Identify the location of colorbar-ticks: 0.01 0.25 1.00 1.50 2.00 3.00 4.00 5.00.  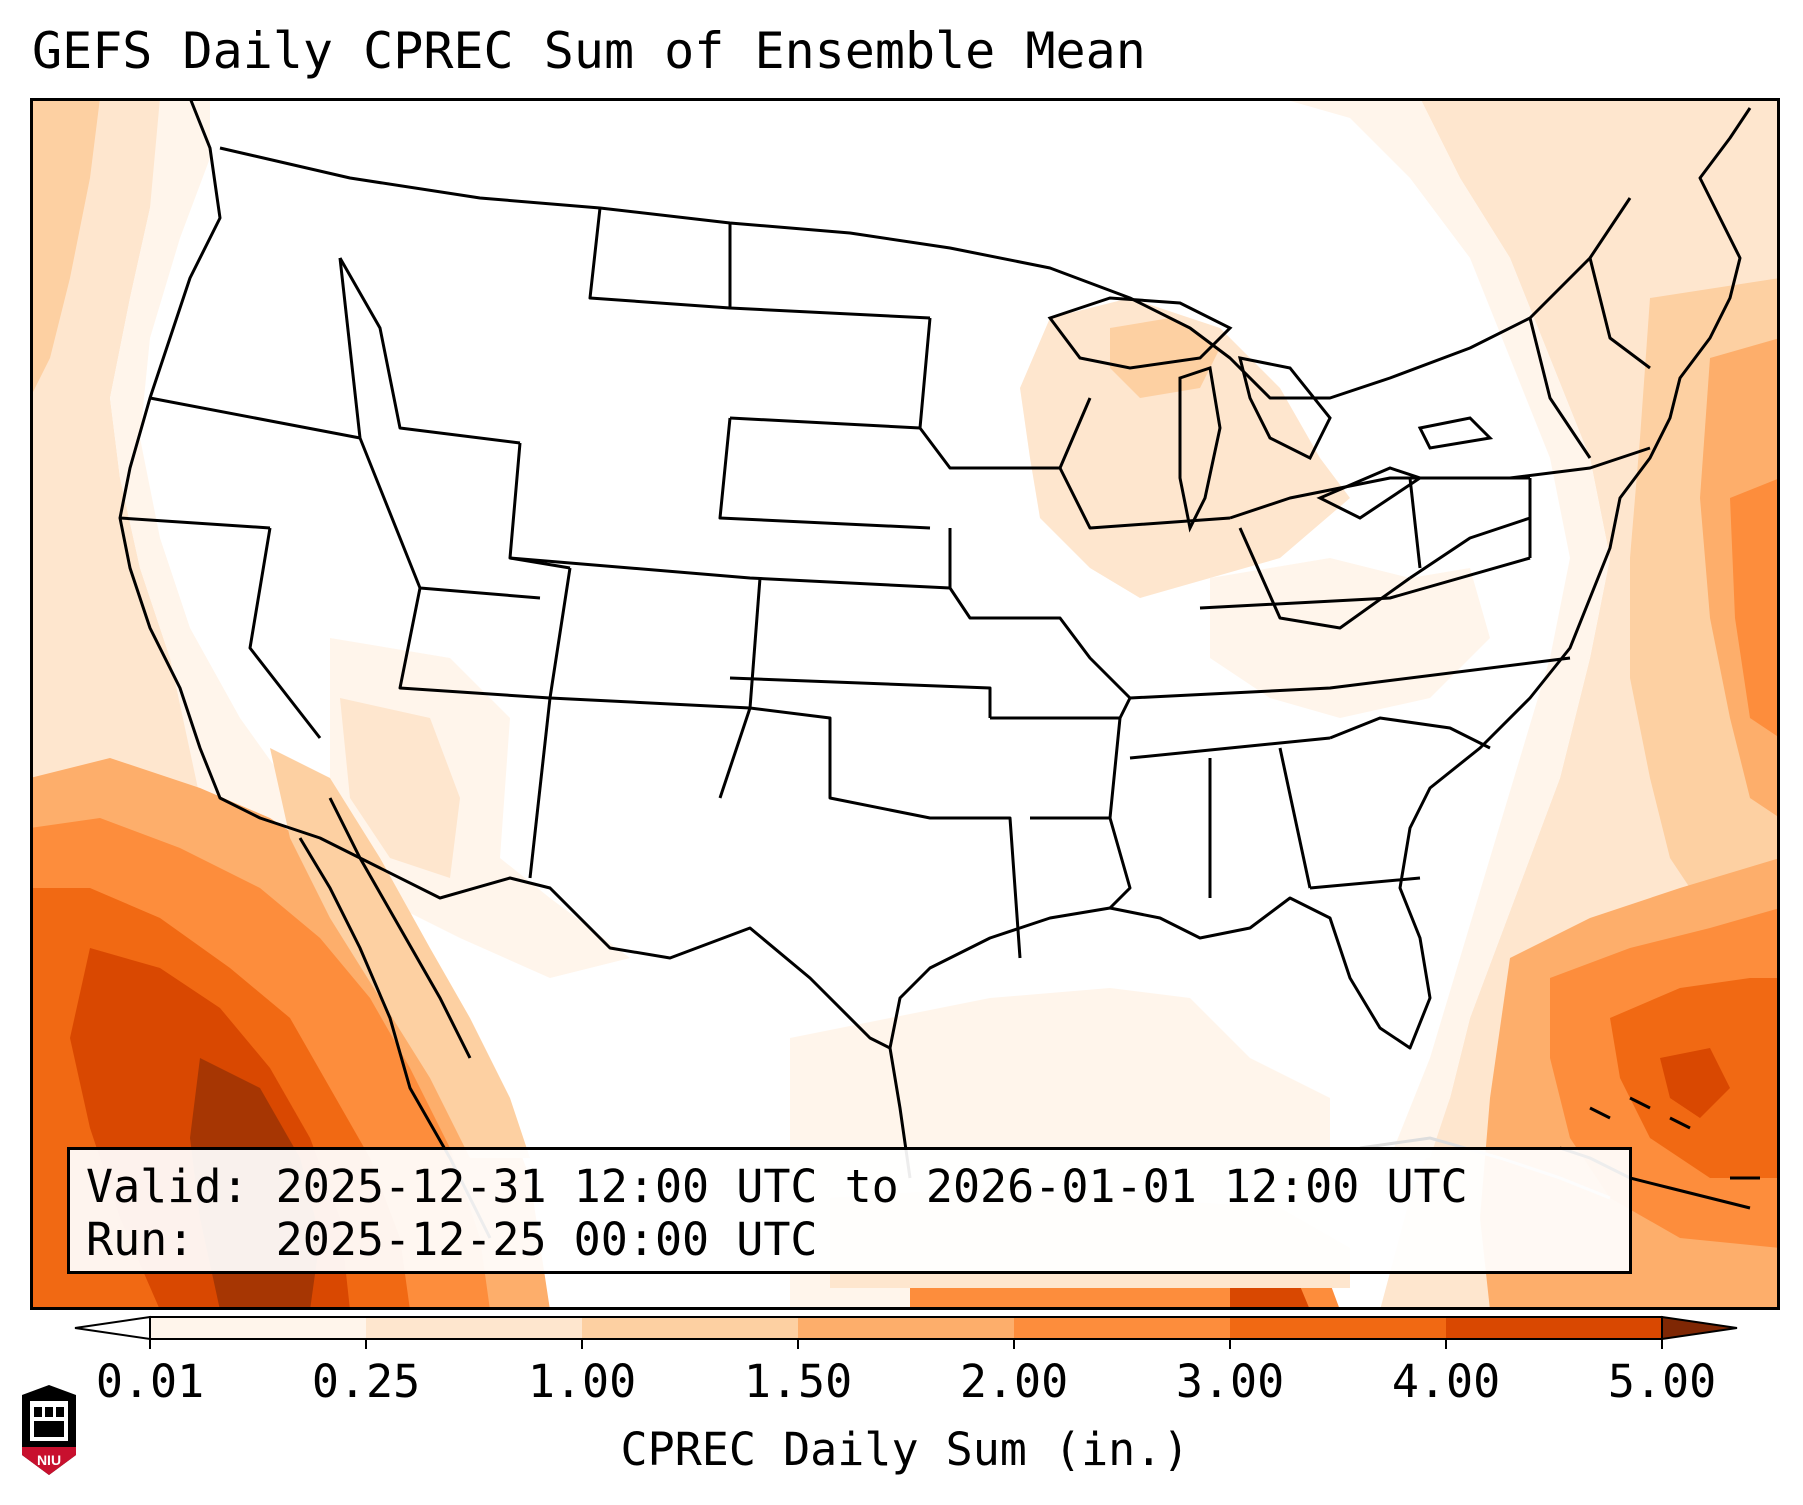
(906, 1373).